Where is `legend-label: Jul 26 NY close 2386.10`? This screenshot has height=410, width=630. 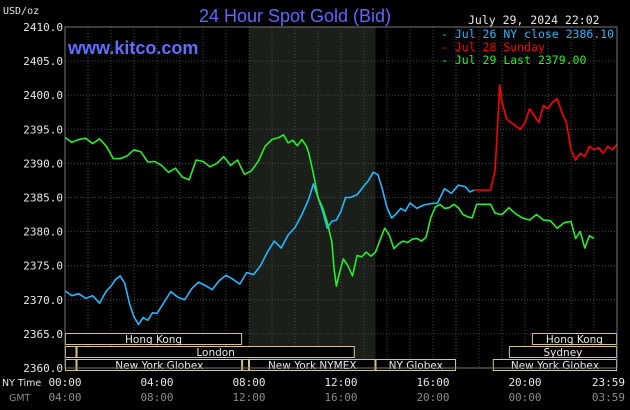
legend-label: Jul 26 NY close 2386.10 is located at coordinates (534, 34).